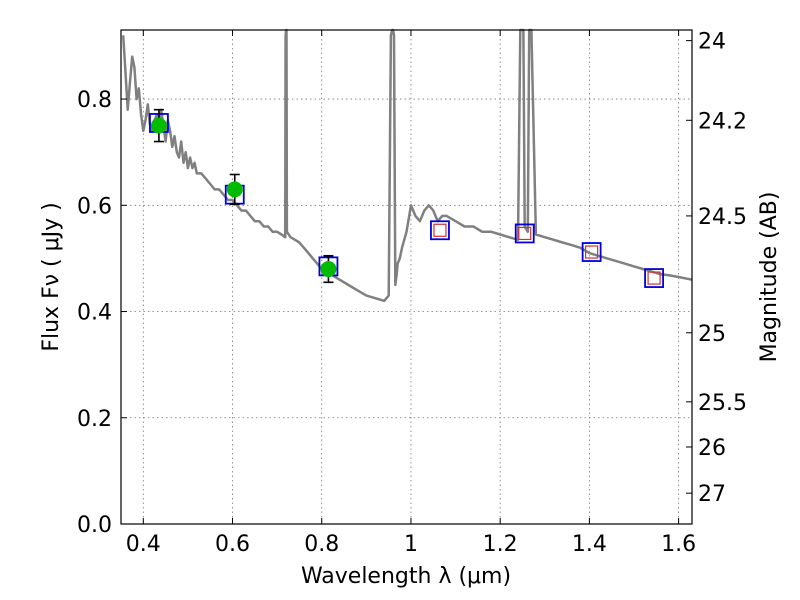 This screenshot has height=600, width=800. Describe the element at coordinates (411, 544) in the screenshot. I see `x-tick-label: 1` at that location.